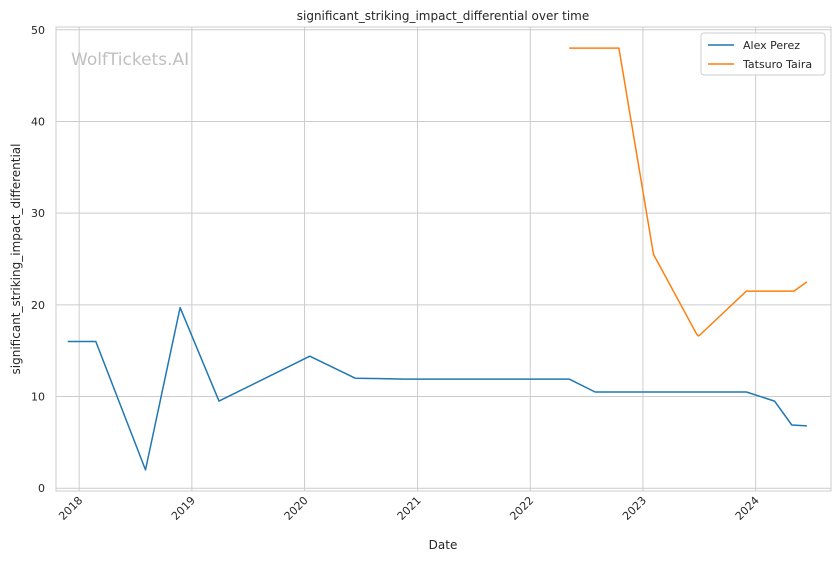  I want to click on y-tick-labels: 0 10 20 30 40 50, so click(38, 259).